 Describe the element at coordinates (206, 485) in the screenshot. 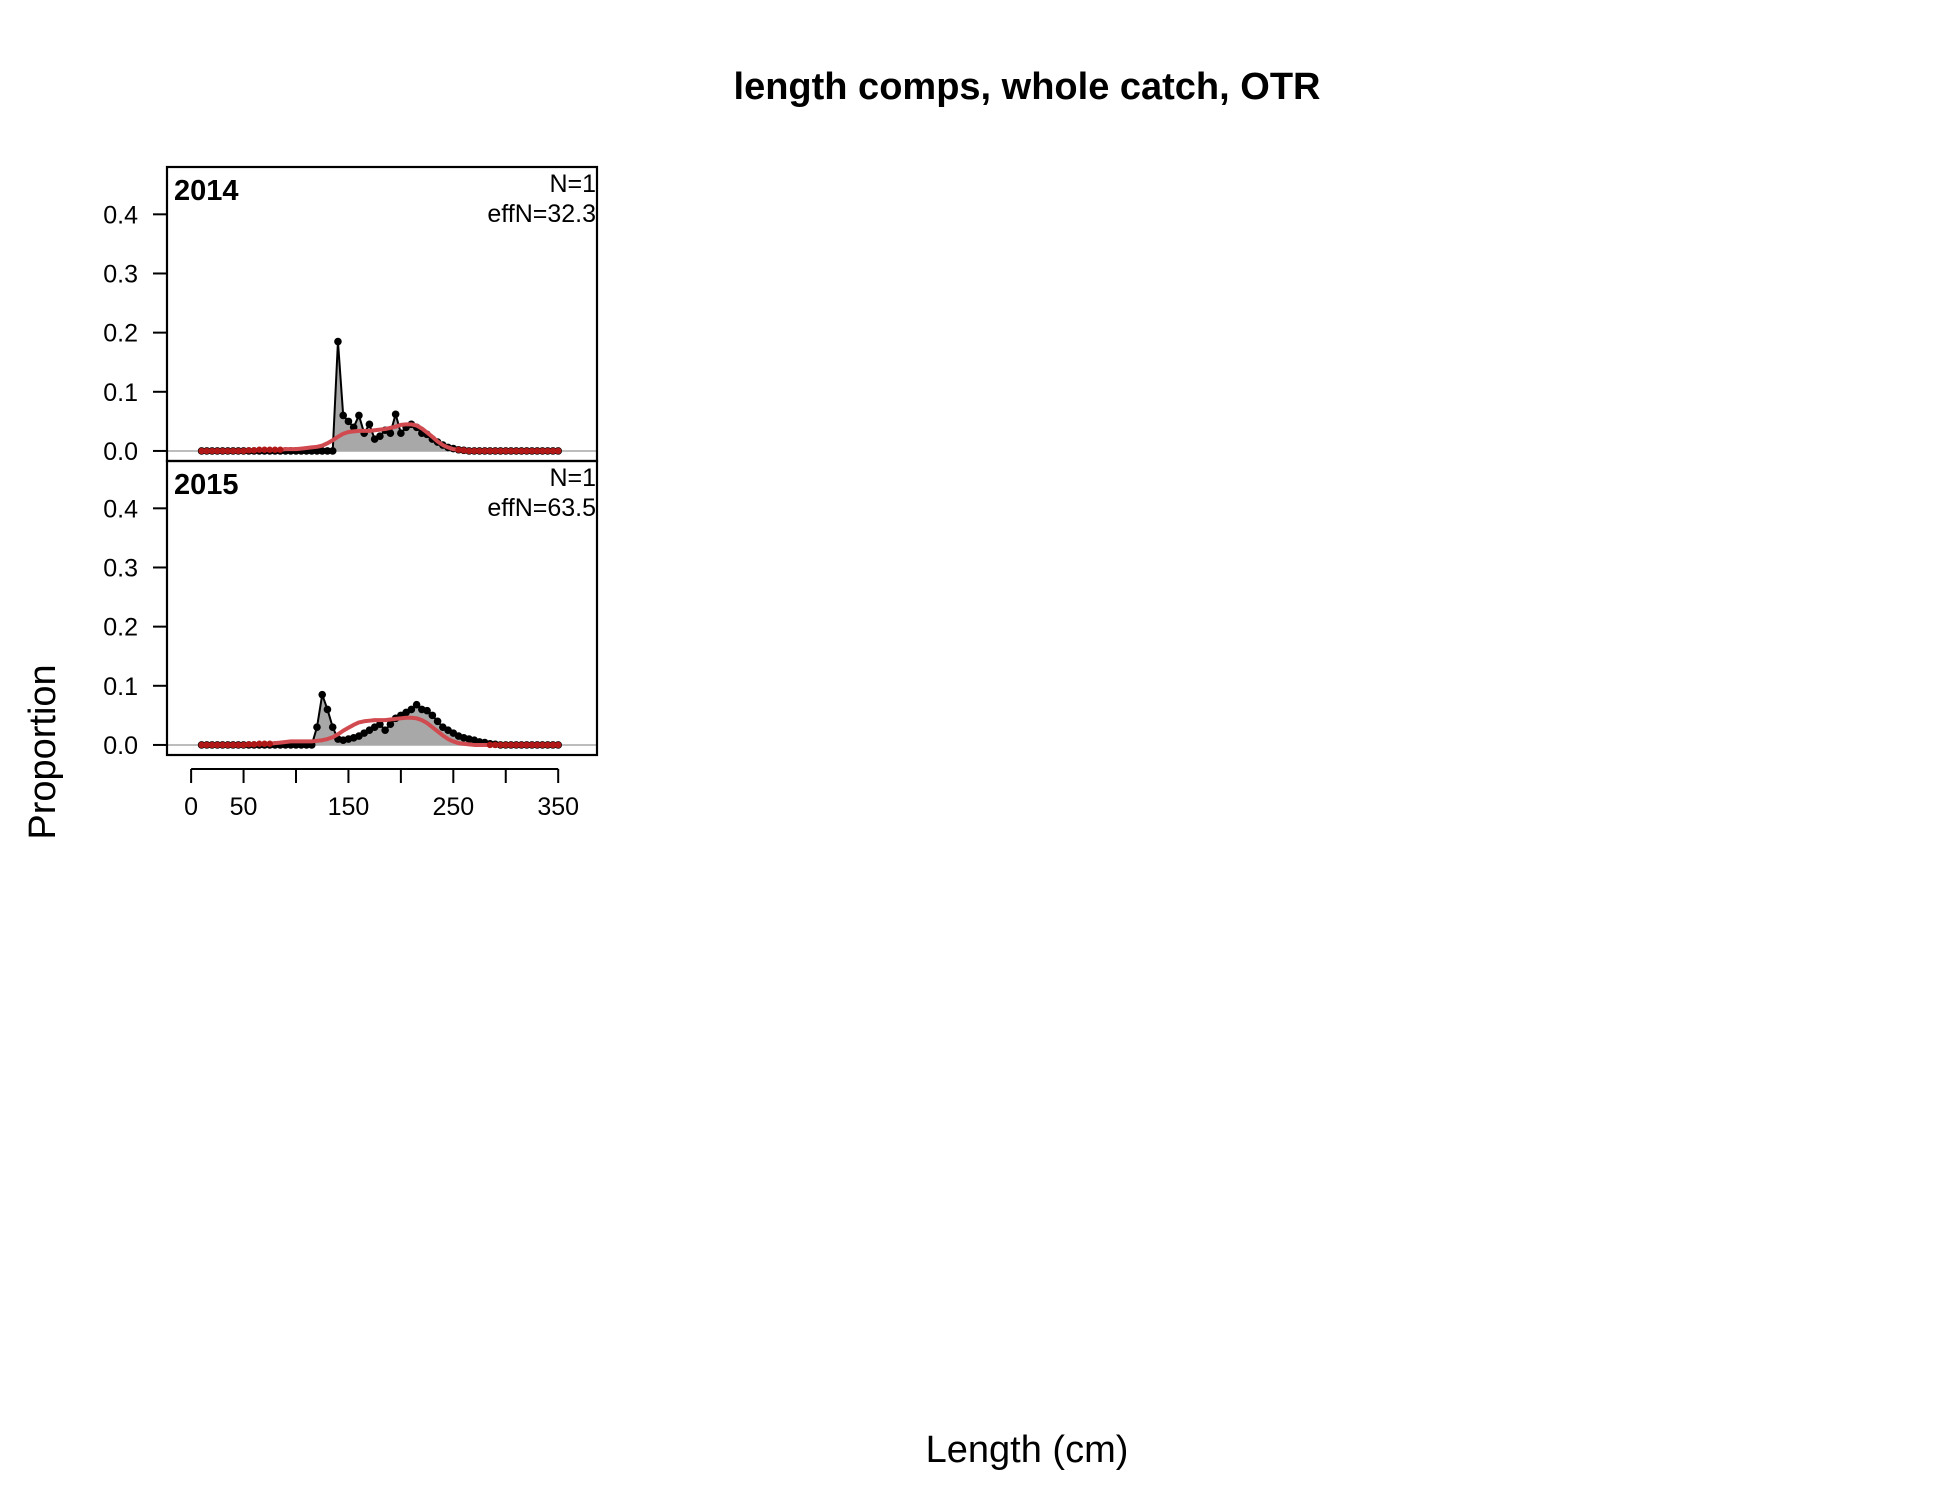

I see `panel-year-label: 2015` at that location.